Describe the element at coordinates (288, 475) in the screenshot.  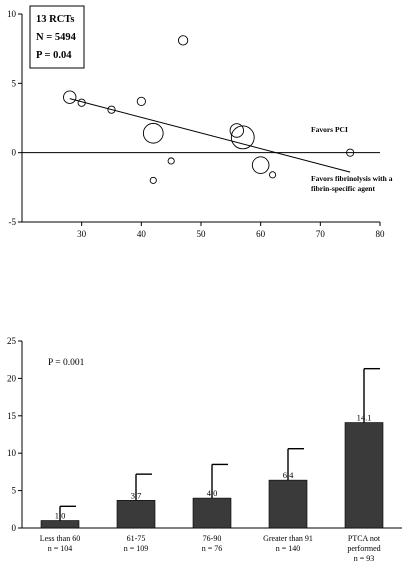
I see `bar-value-label: 6.4` at that location.